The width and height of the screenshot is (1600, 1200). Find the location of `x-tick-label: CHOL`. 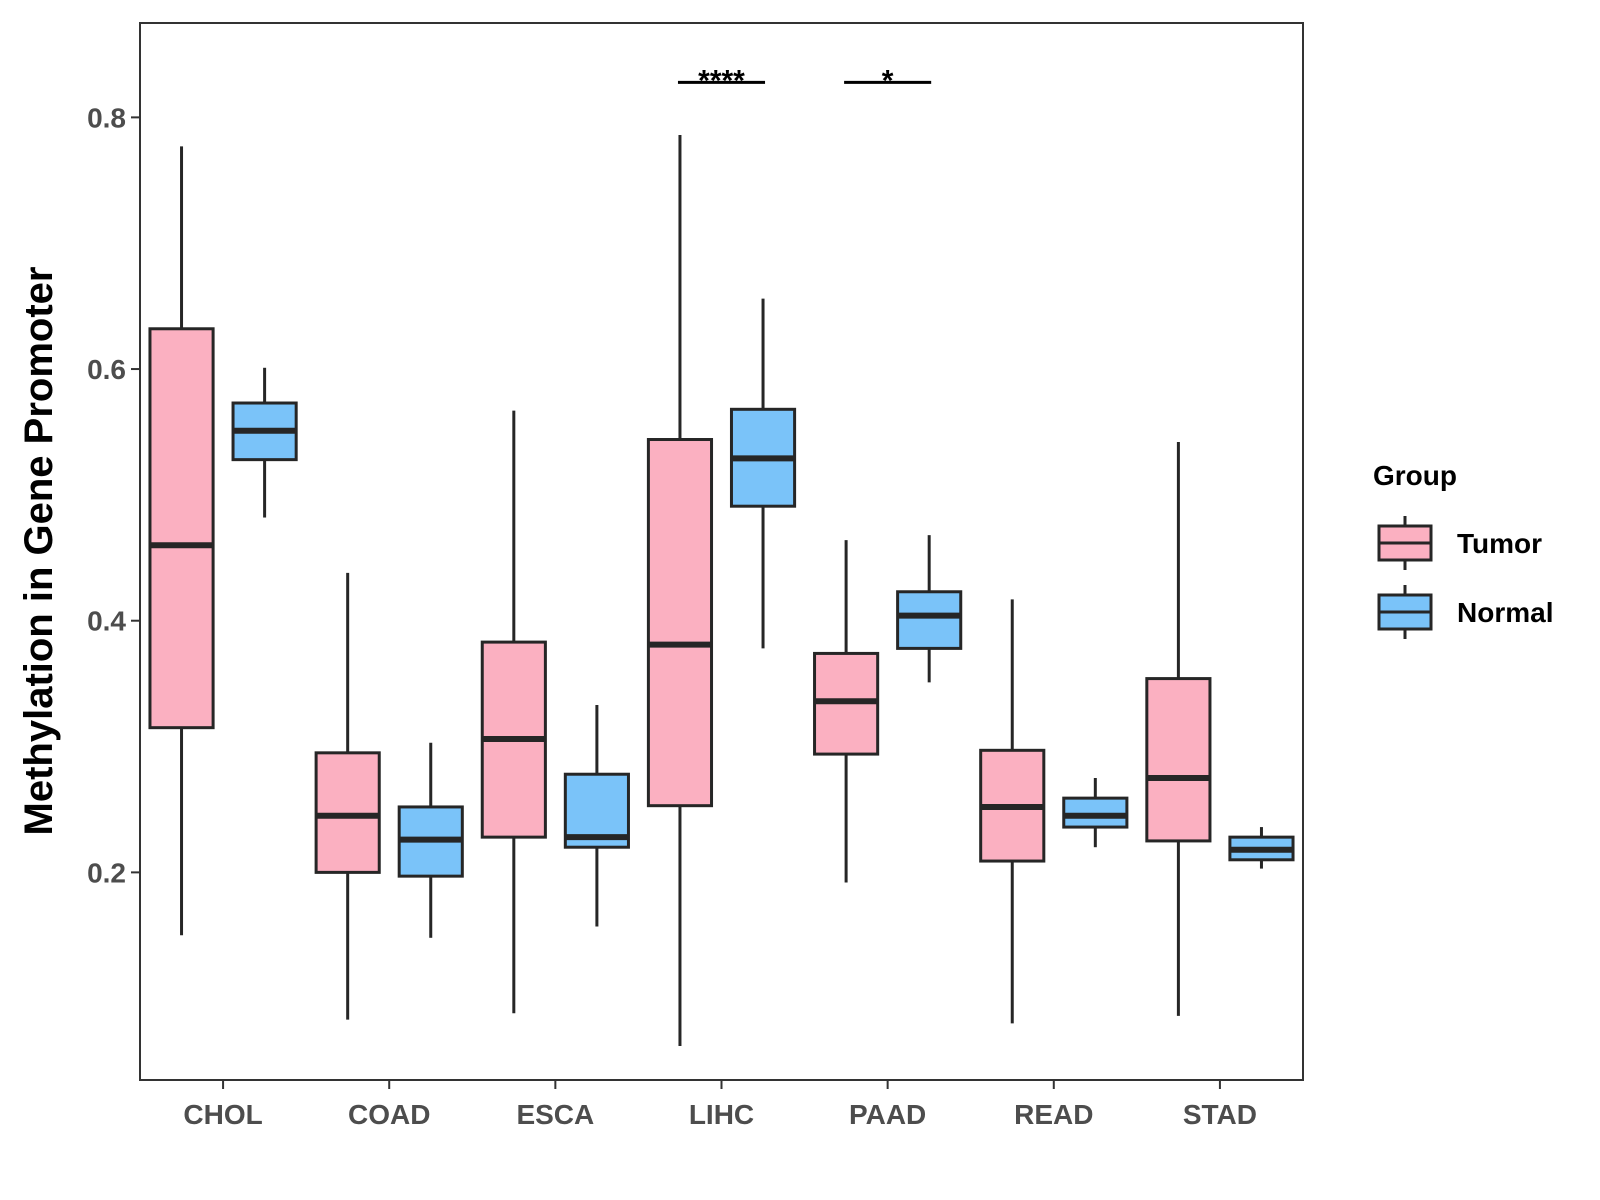

x-tick-label: CHOL is located at coordinates (222, 1114).